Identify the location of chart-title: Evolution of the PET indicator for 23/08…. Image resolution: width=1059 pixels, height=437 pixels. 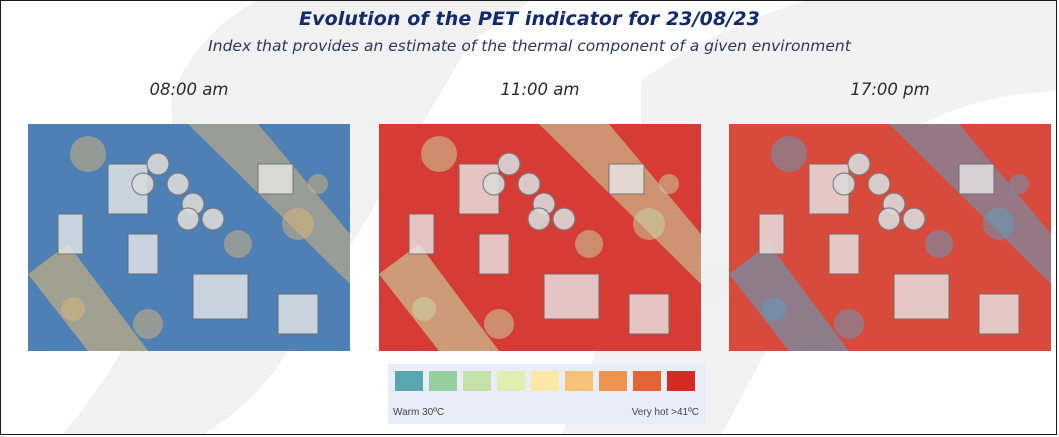
(529, 19).